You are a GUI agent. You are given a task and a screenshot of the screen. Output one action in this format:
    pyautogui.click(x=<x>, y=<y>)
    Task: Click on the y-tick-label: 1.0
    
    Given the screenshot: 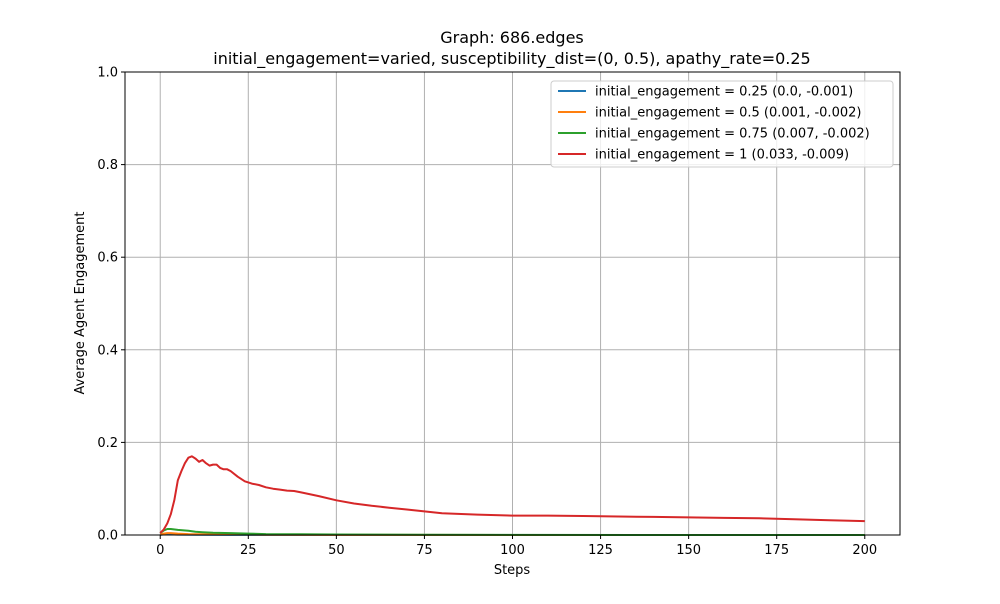 What is the action you would take?
    pyautogui.click(x=107, y=73)
    